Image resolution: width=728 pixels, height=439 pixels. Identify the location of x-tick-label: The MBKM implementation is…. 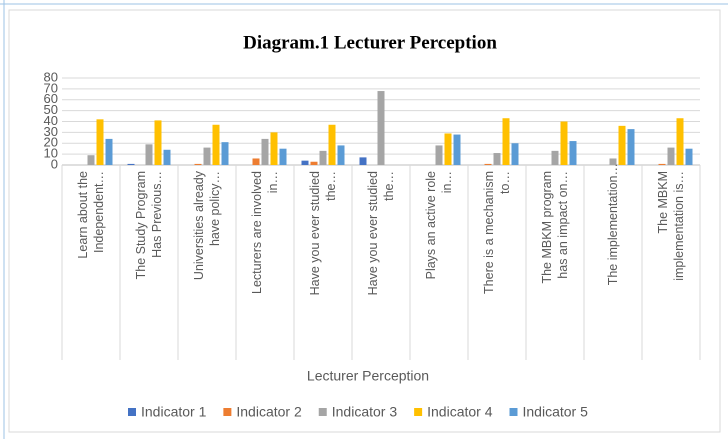
(671, 226).